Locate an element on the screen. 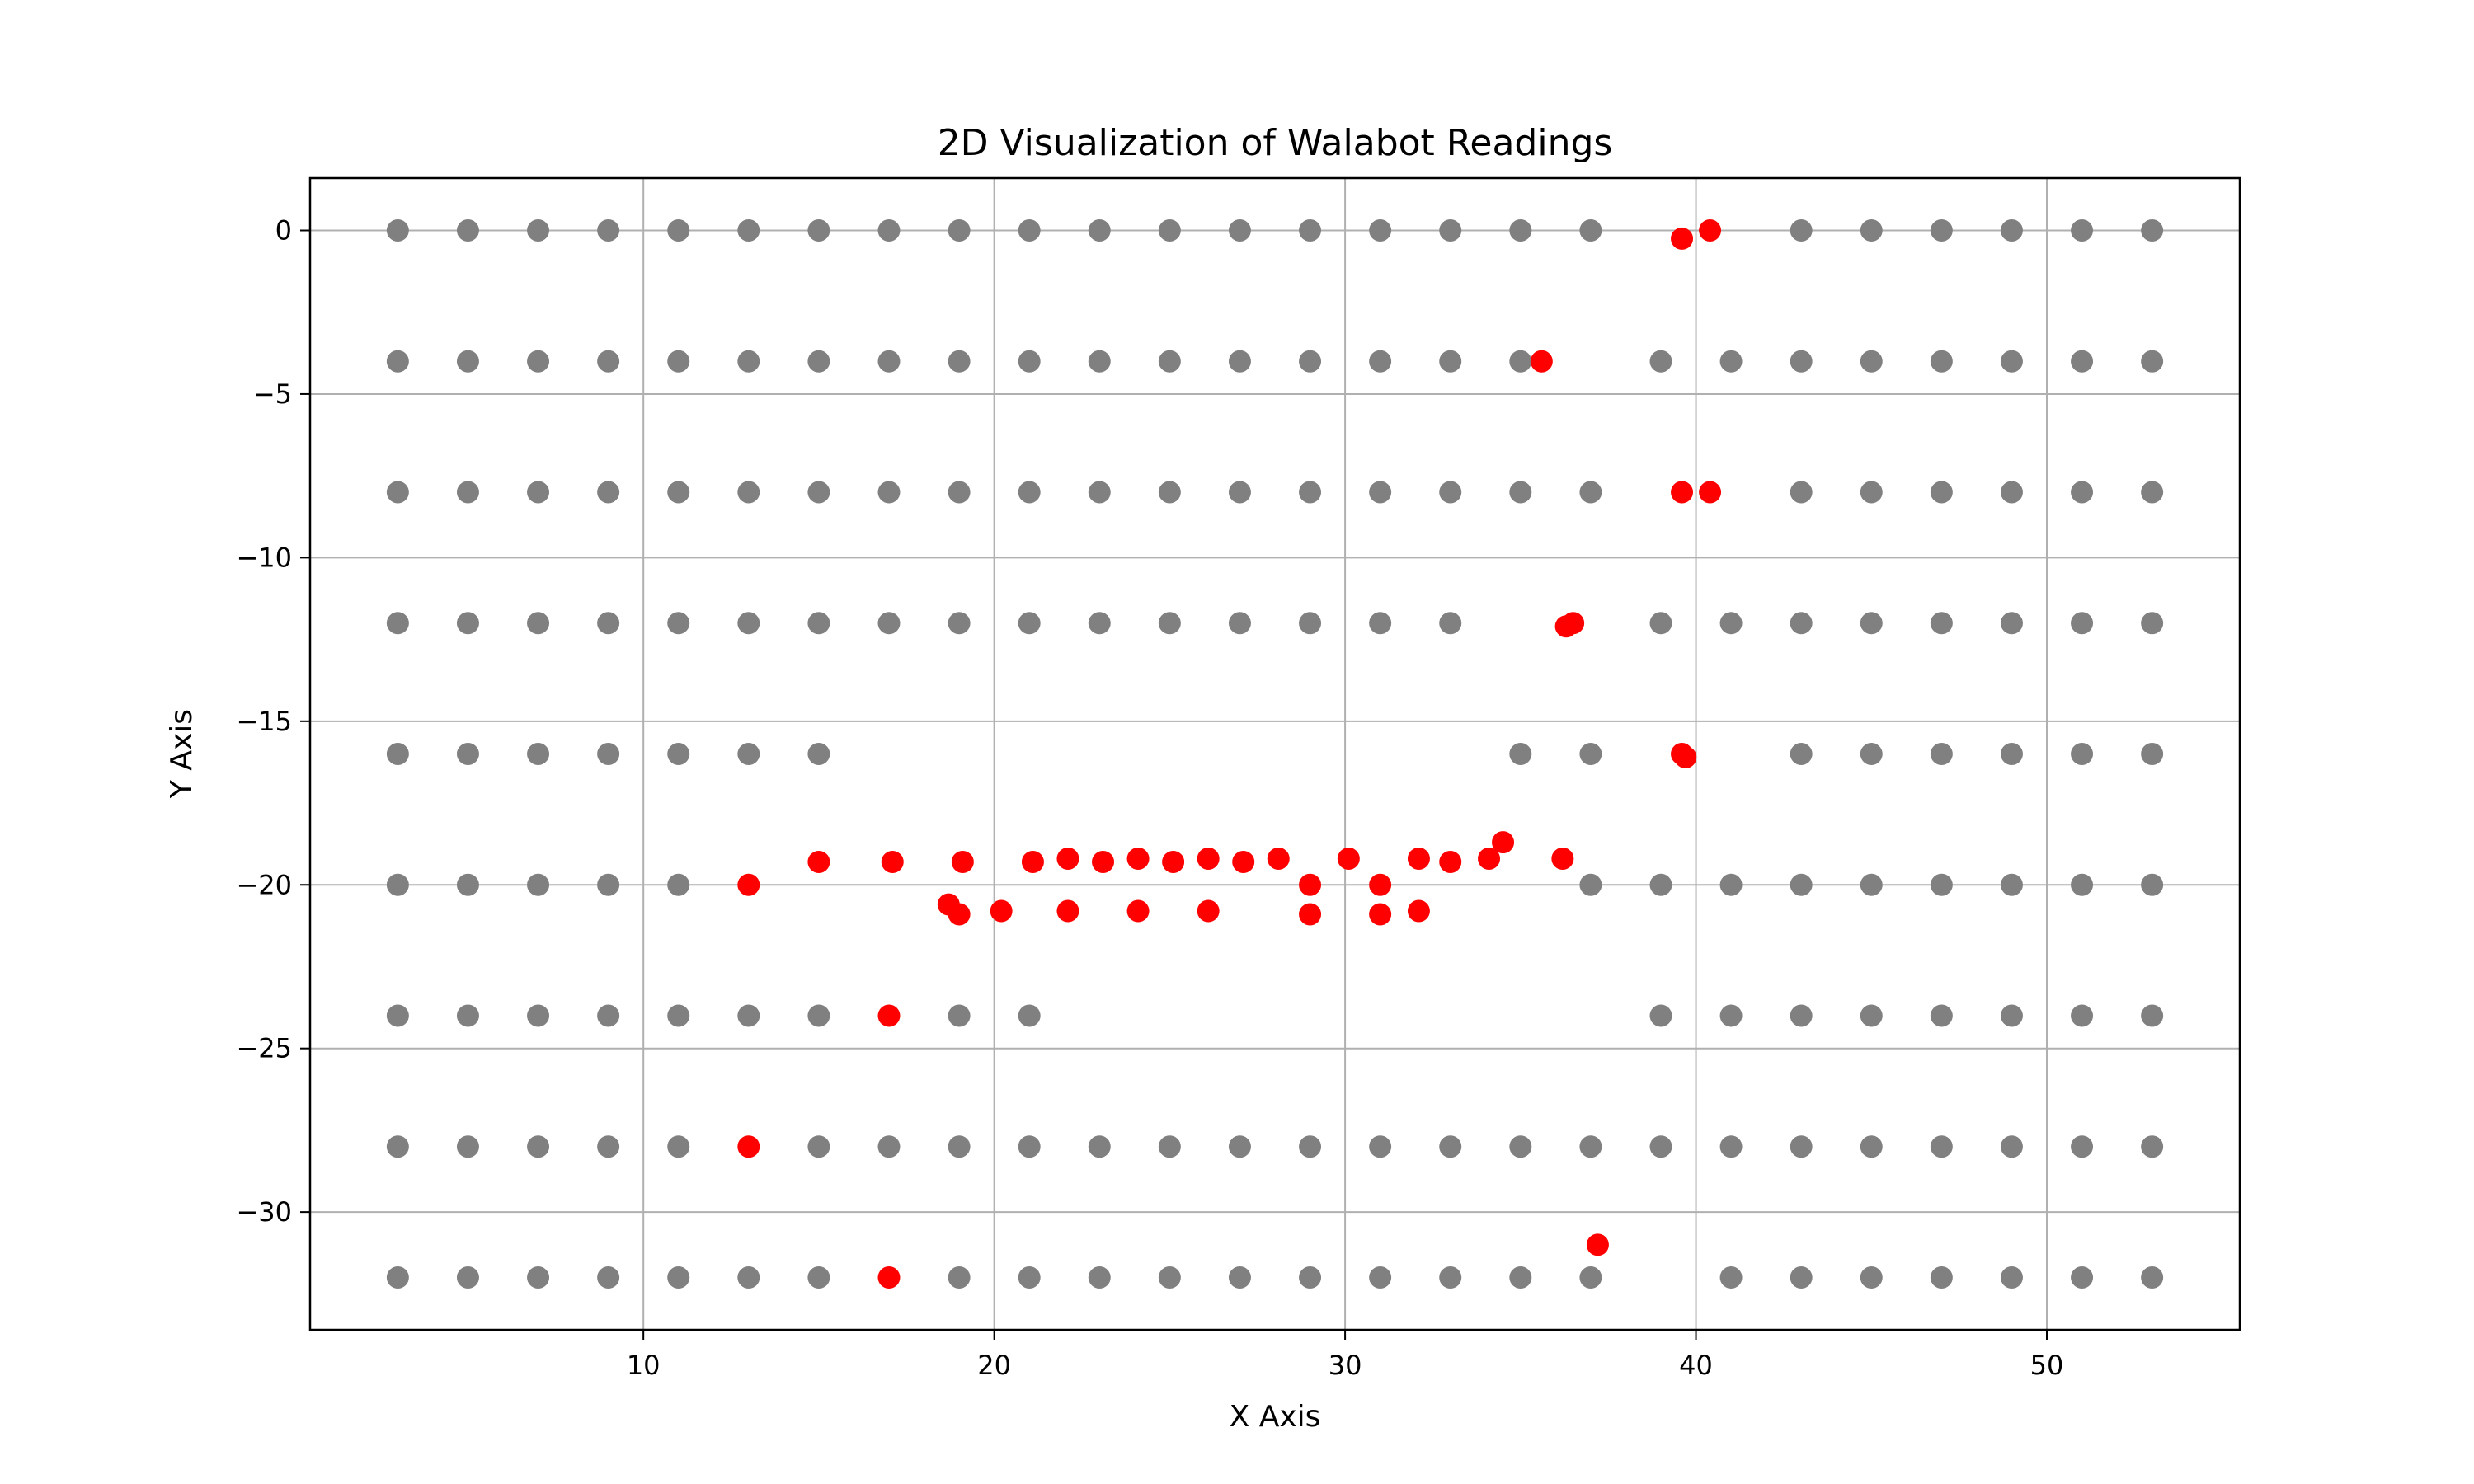 Image resolution: width=2474 pixels, height=1484 pixels. x-tick-label: 40 is located at coordinates (1696, 1365).